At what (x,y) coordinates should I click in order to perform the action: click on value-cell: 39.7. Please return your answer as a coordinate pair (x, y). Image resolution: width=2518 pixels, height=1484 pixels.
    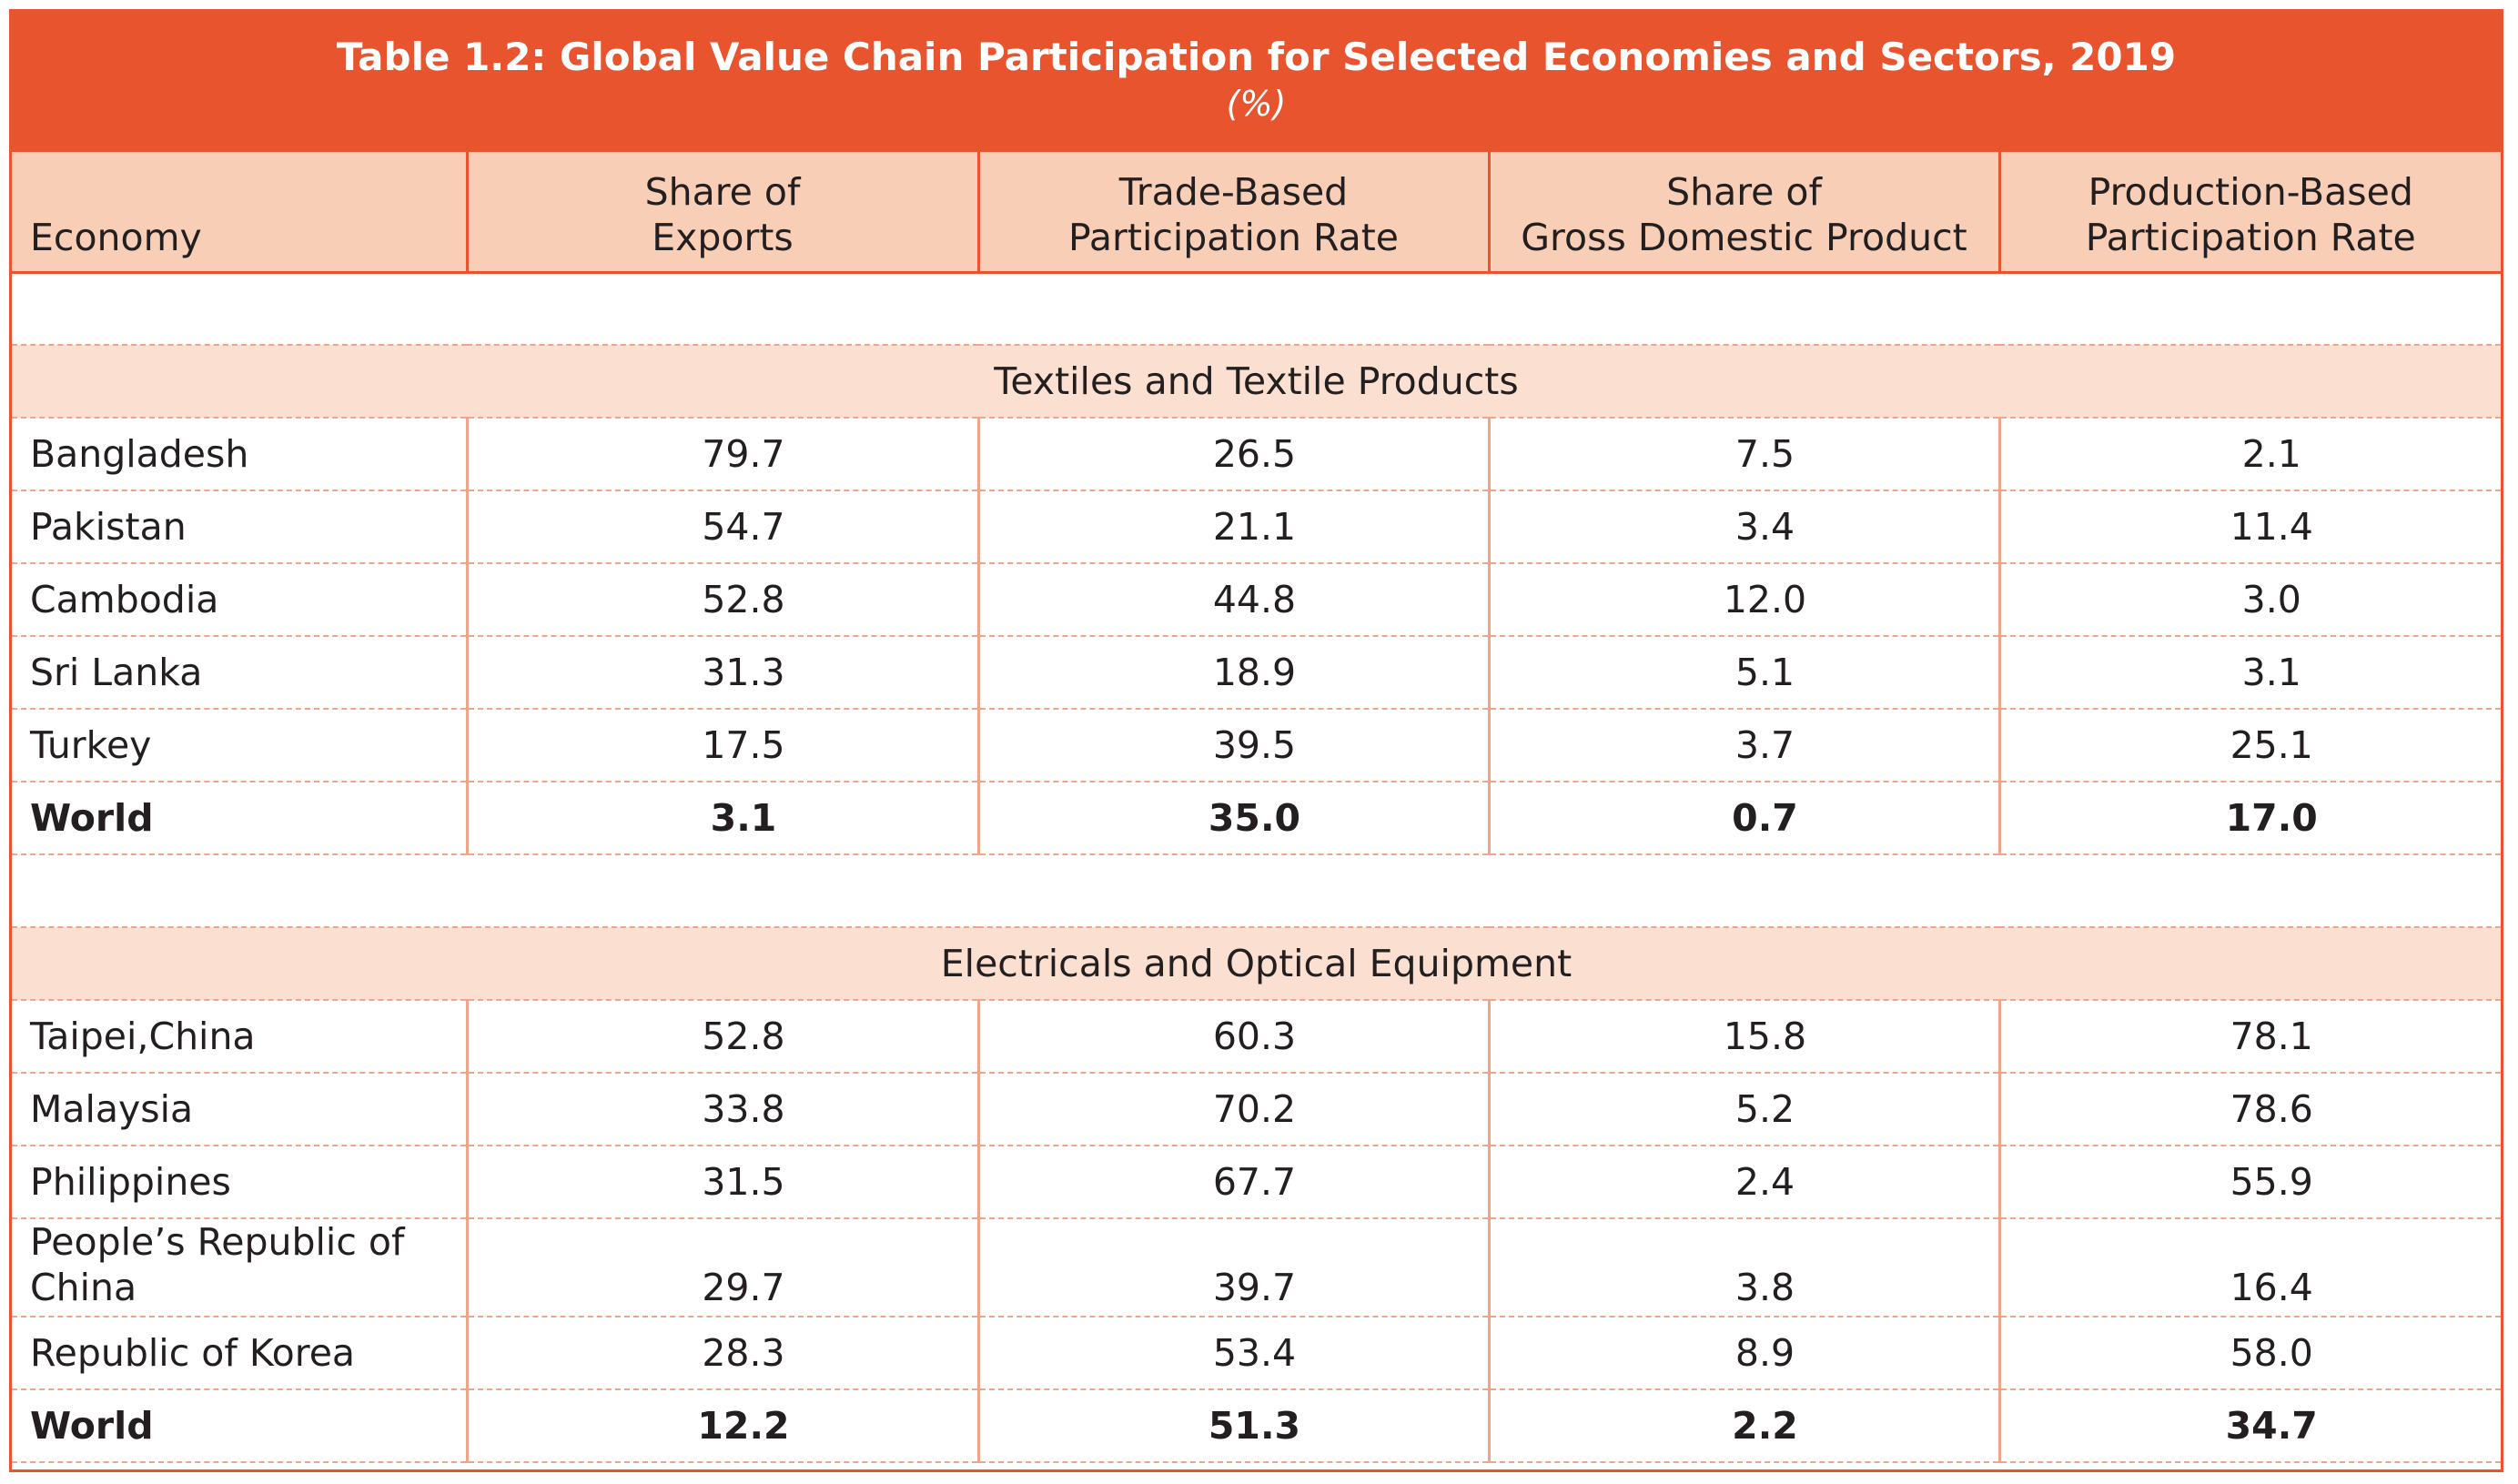
    Looking at the image, I should click on (1232, 1267).